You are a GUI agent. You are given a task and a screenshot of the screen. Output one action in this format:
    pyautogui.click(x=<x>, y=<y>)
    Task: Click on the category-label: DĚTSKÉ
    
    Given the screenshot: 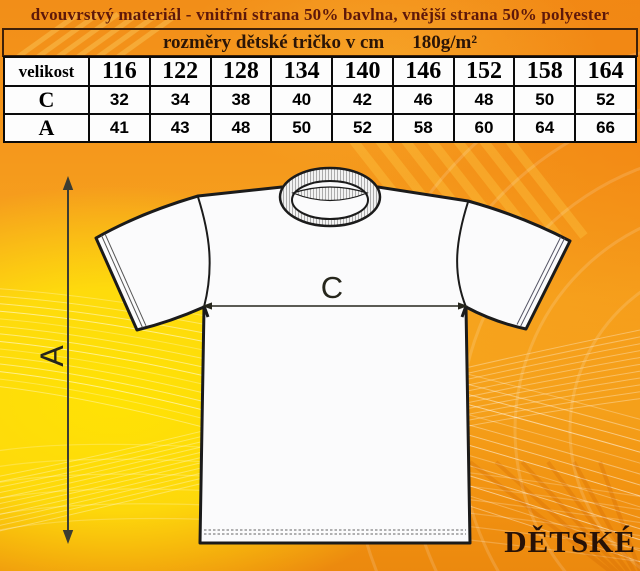 What is the action you would take?
    pyautogui.click(x=570, y=541)
    